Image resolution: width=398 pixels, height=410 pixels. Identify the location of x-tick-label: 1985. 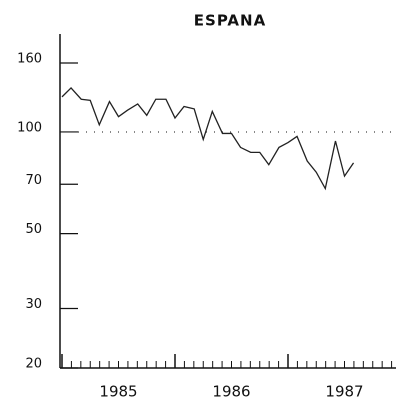
(118, 392).